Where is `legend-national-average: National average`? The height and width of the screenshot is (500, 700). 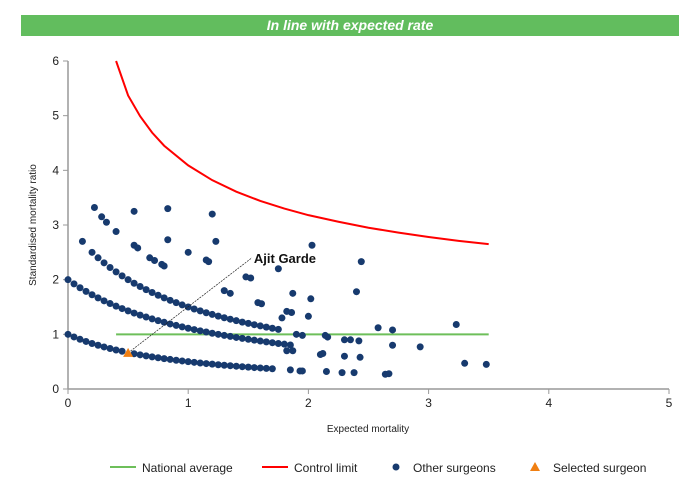 legend-national-average: National average is located at coordinates (187, 468).